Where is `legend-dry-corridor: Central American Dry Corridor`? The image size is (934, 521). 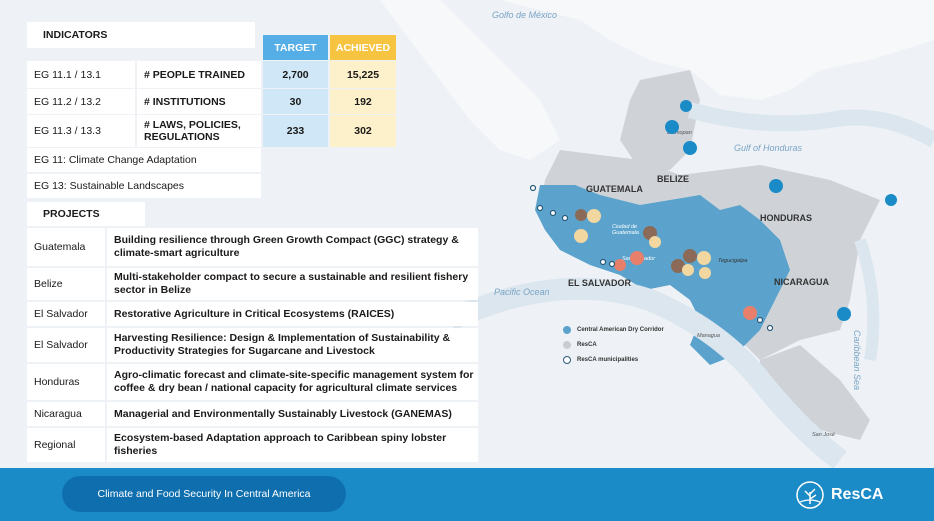
legend-dry-corridor: Central American Dry Corridor is located at coordinates (613, 330).